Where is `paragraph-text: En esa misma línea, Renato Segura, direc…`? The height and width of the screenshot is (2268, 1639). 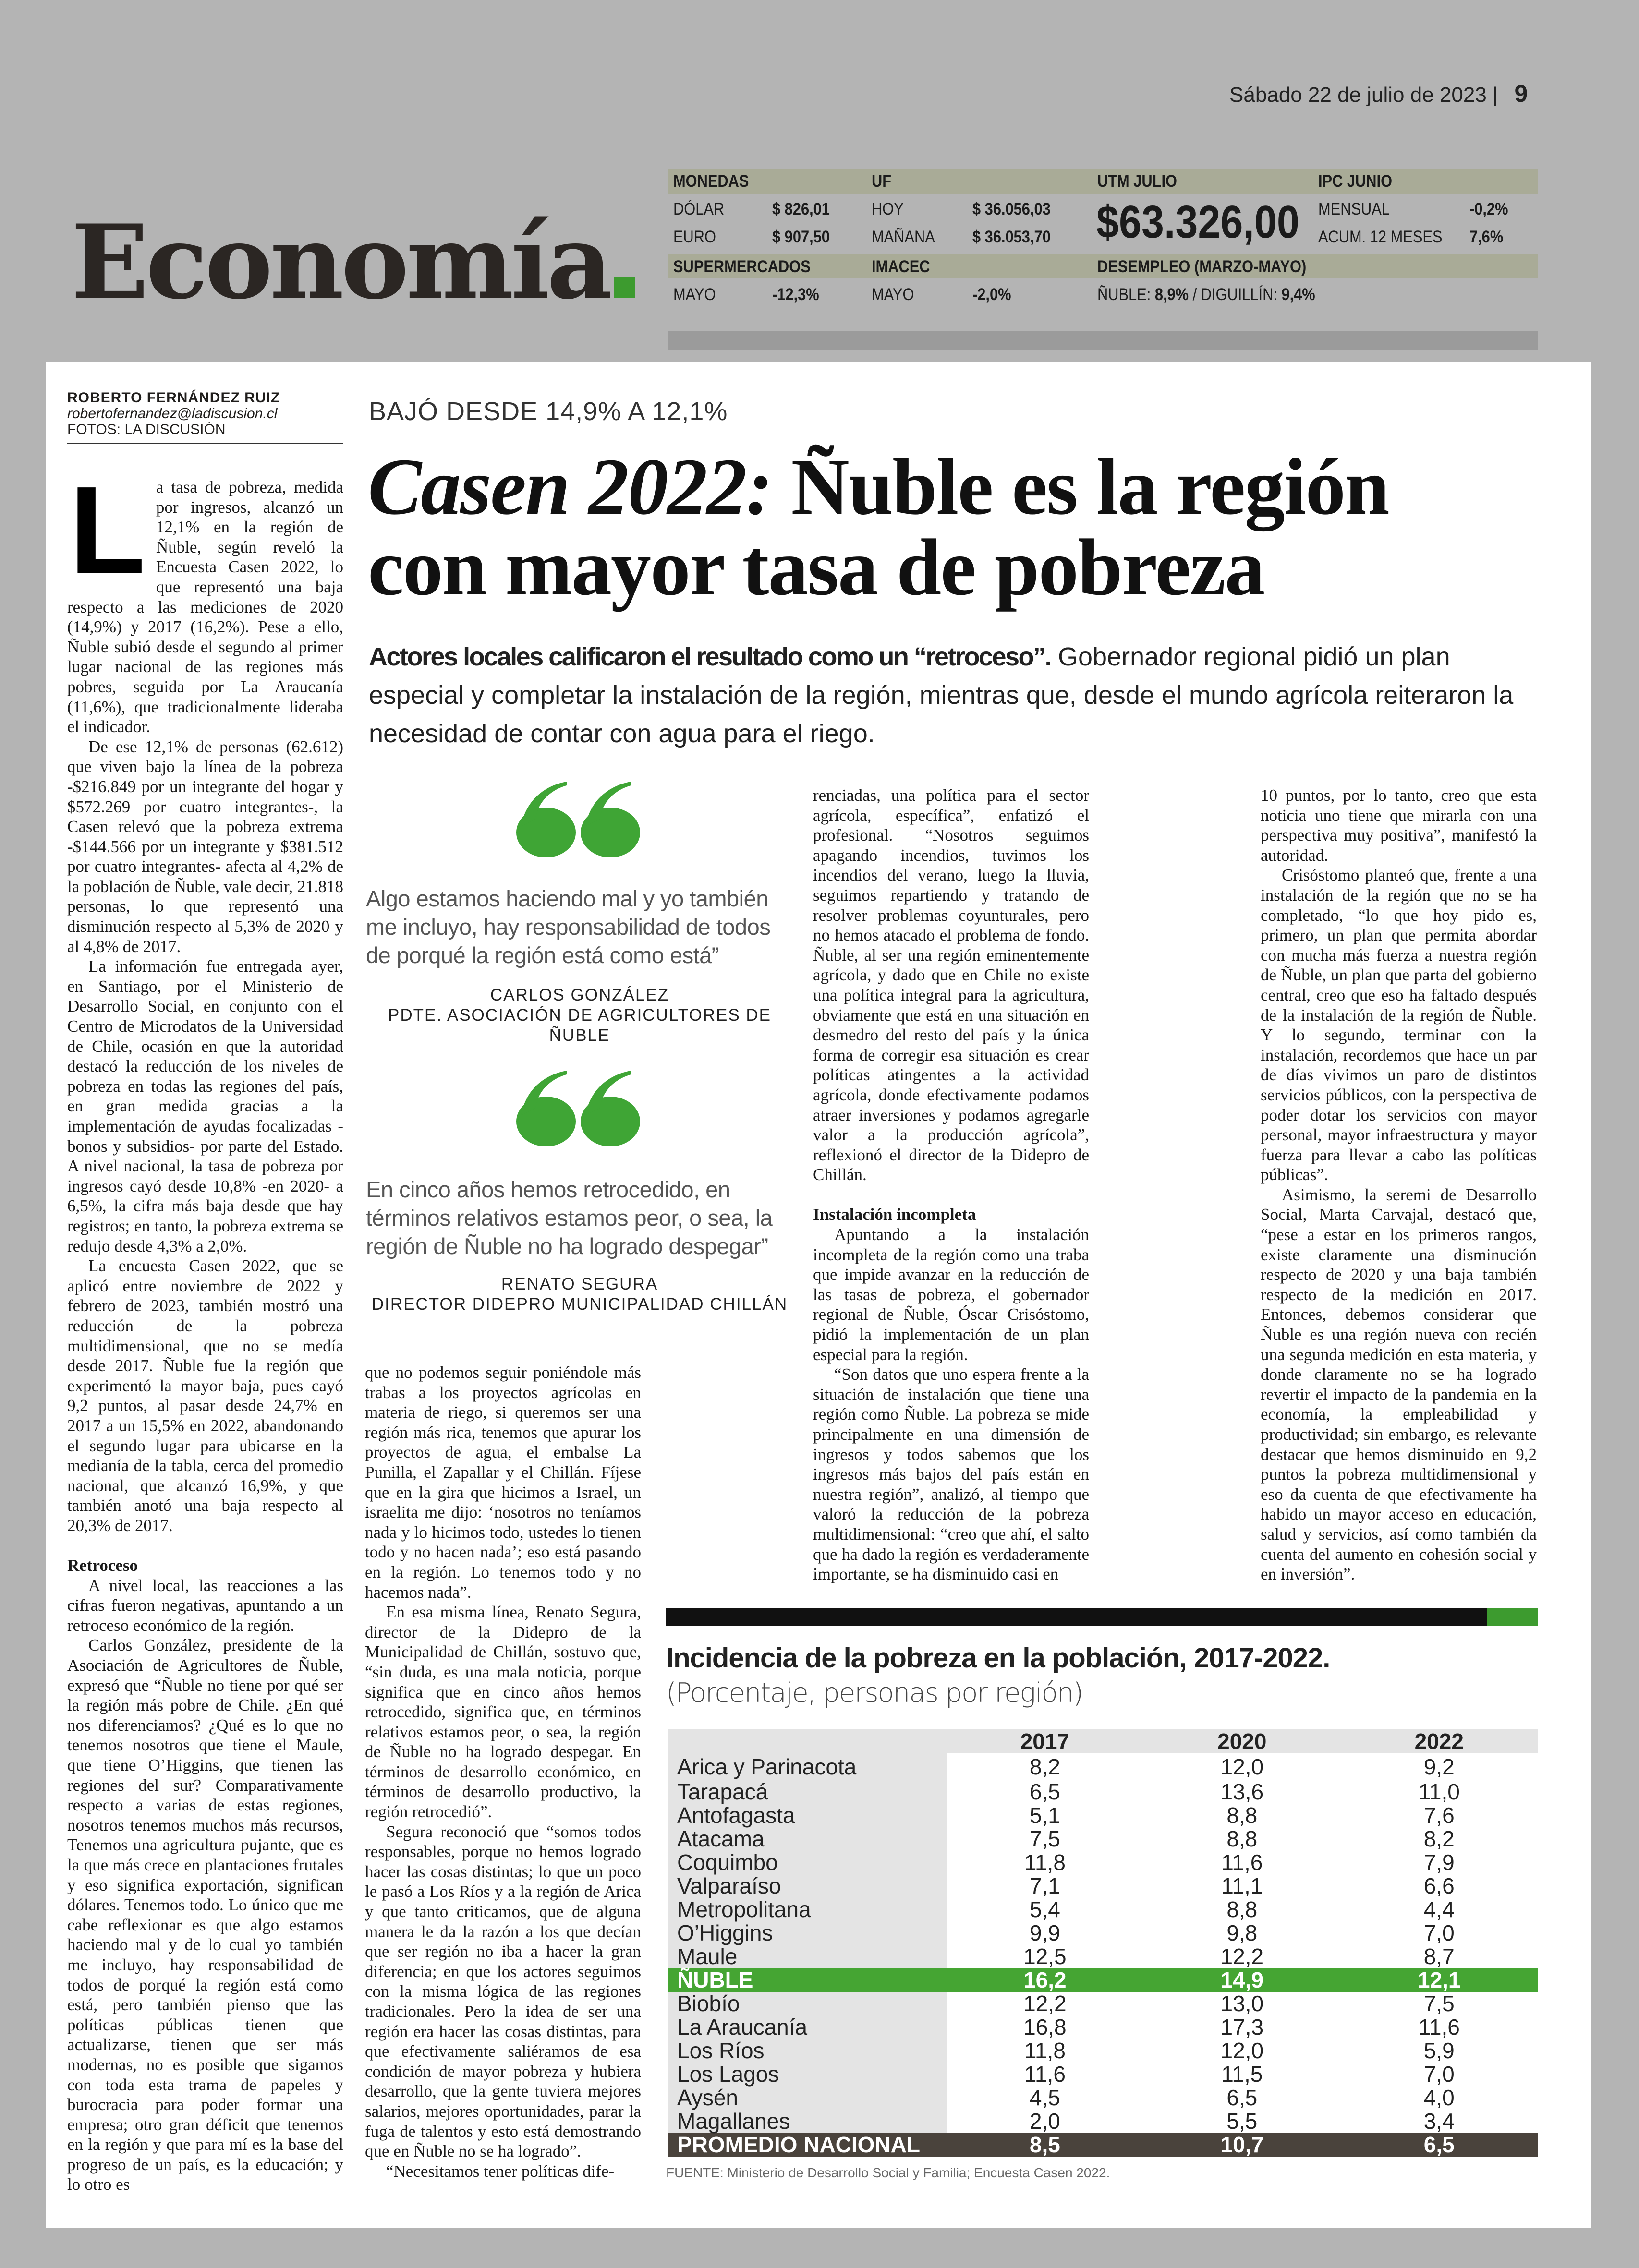
paragraph-text: En esa misma línea, Renato Segura, direc… is located at coordinates (503, 1712).